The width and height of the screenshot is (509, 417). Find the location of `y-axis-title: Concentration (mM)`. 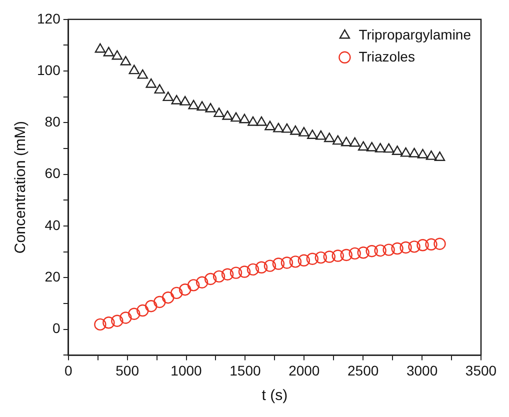

y-axis-title: Concentration (mM) is located at coordinates (21, 187).